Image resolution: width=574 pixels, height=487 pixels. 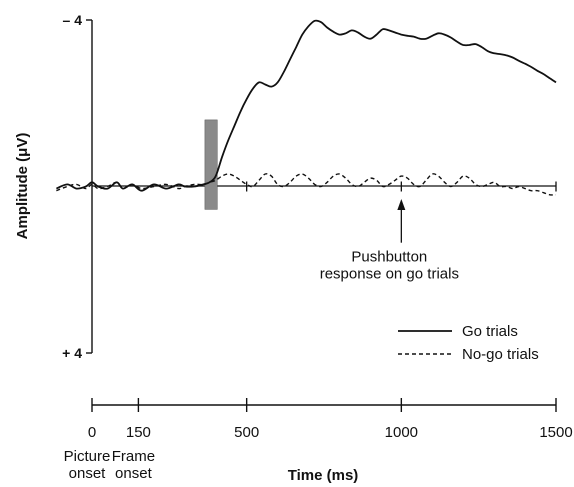 What do you see at coordinates (73, 20) in the screenshot?
I see `y-tick-label-top: – 4` at bounding box center [73, 20].